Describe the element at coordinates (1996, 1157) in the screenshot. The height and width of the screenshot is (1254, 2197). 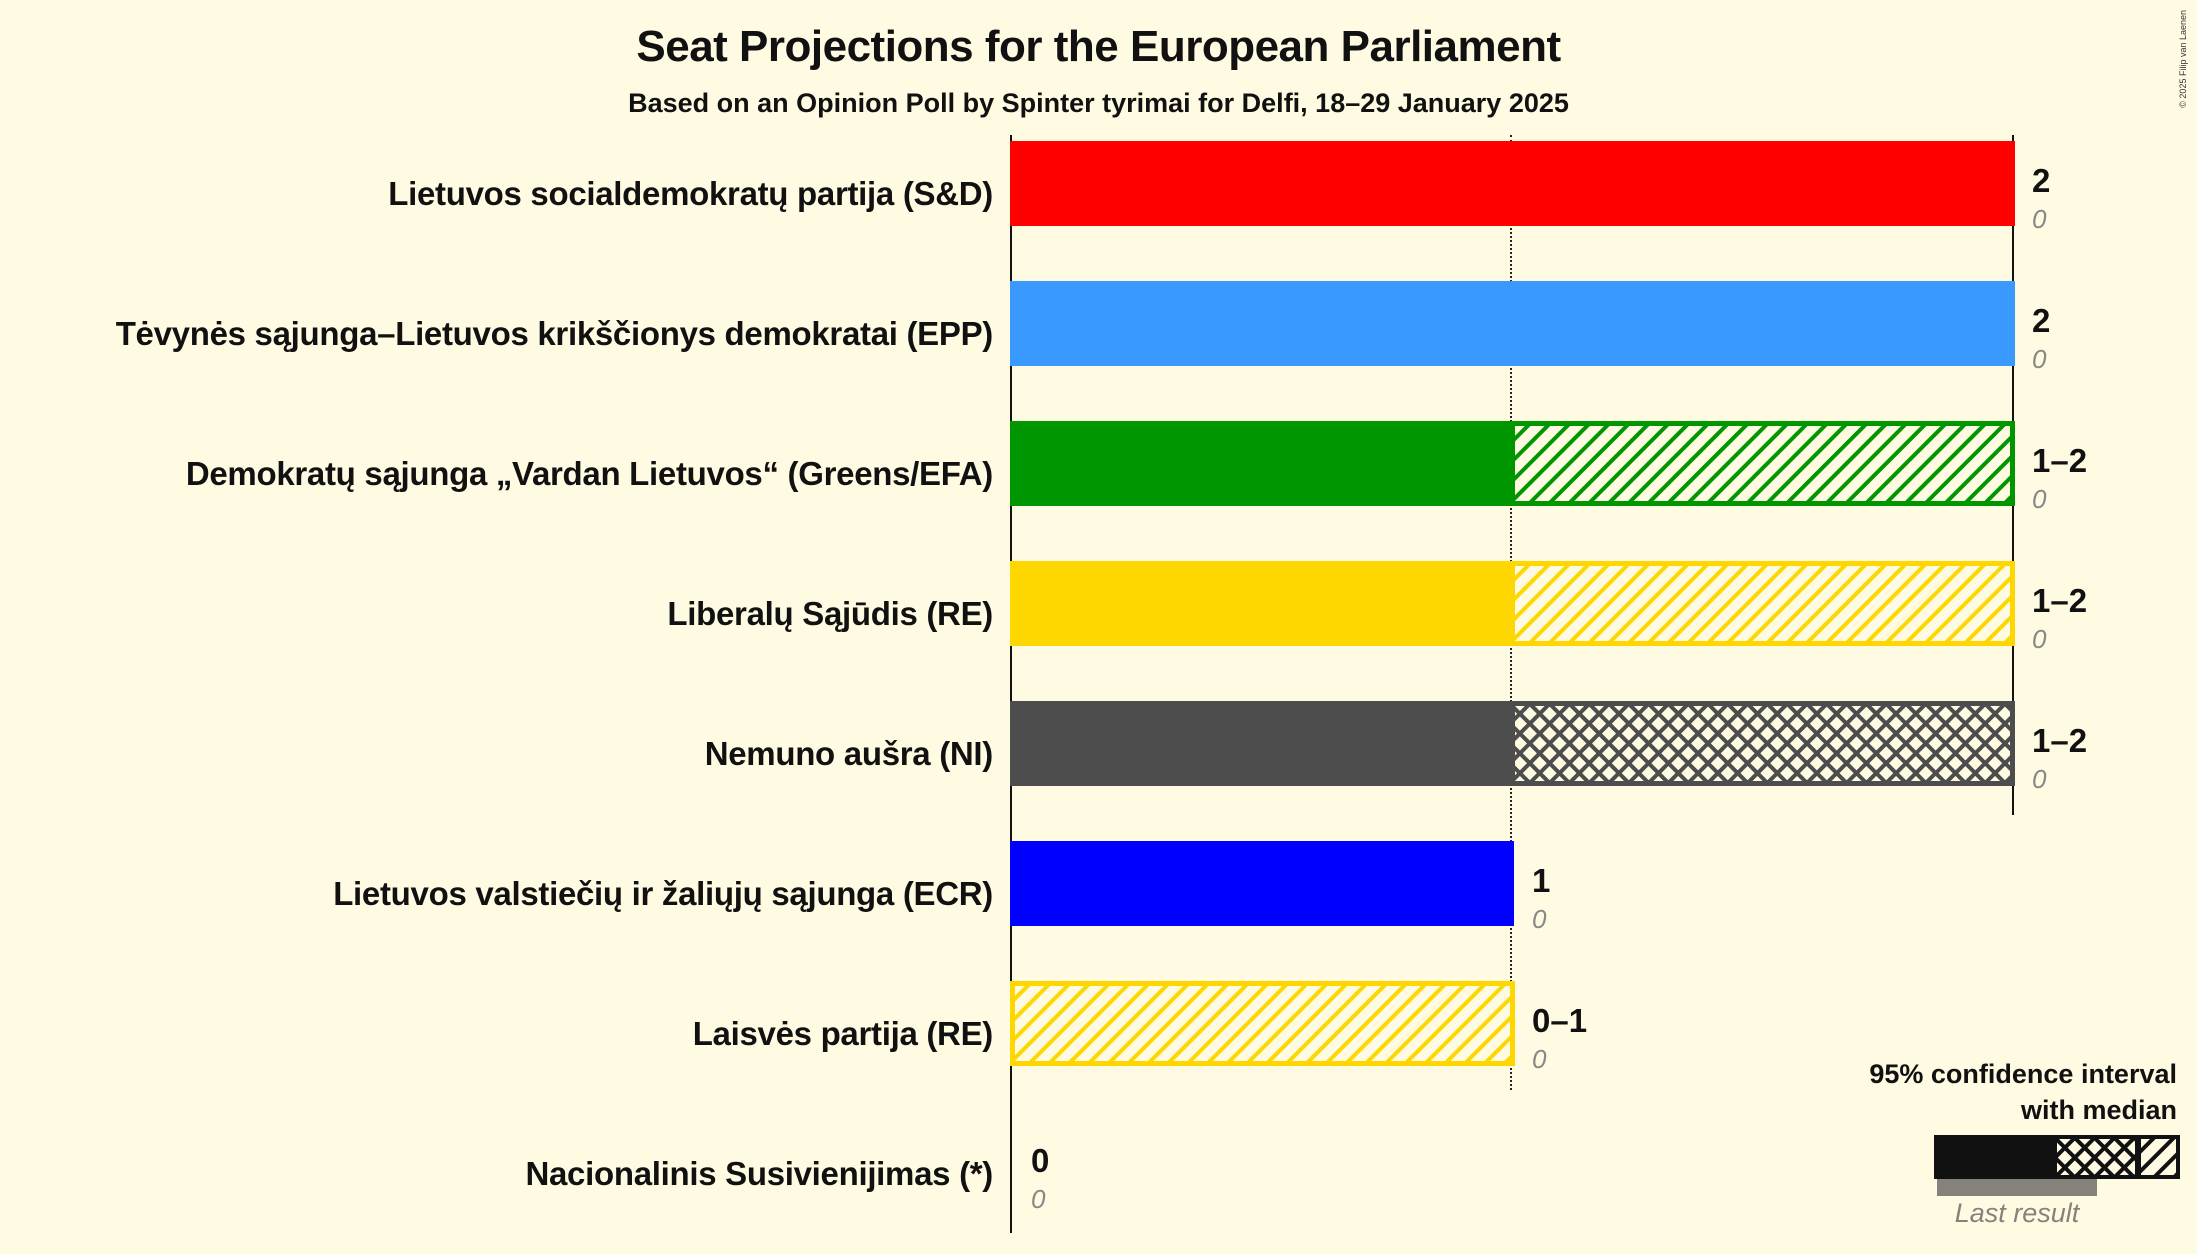
I see `legend-median-swatch` at that location.